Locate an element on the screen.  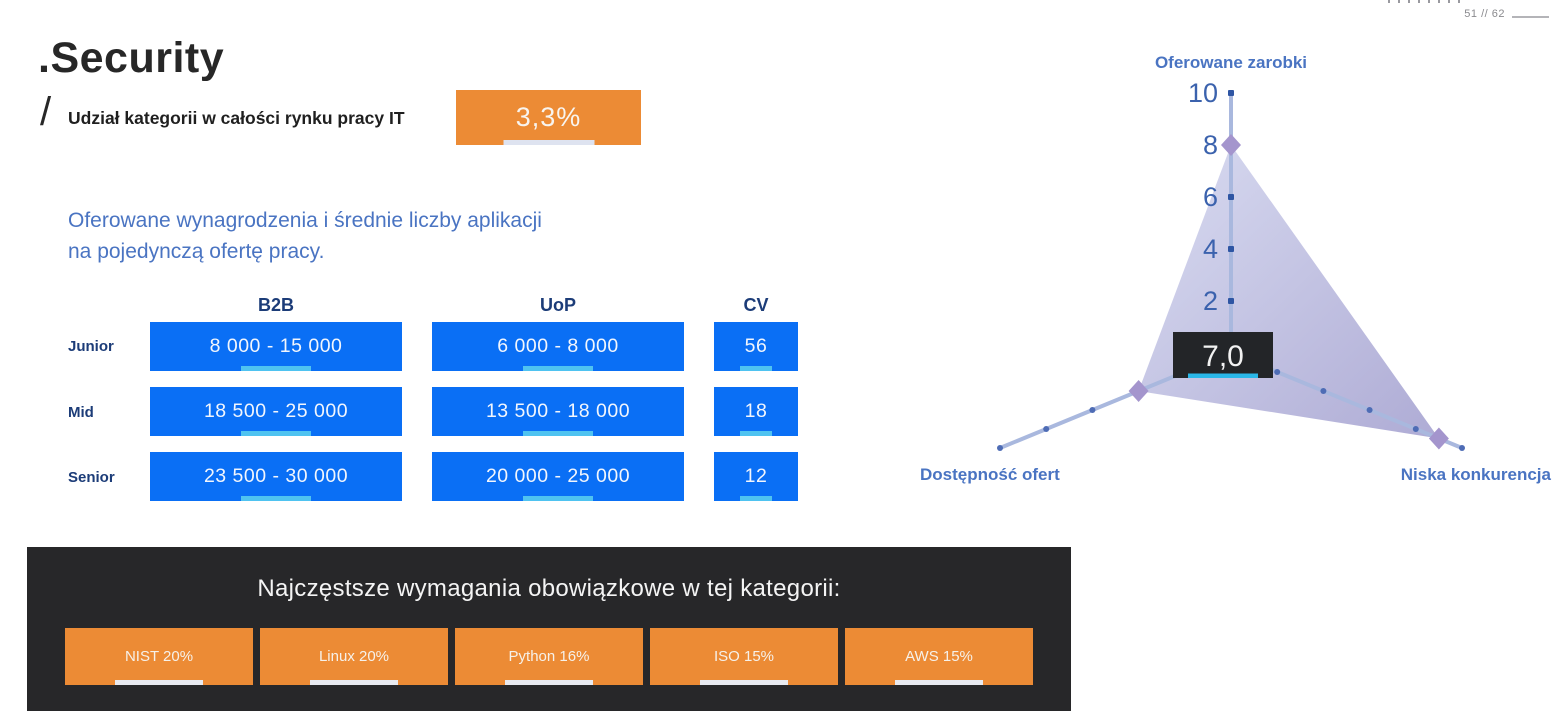
salary-cell-mid-b2b: 18 500 - 25 000 is located at coordinates (276, 411).